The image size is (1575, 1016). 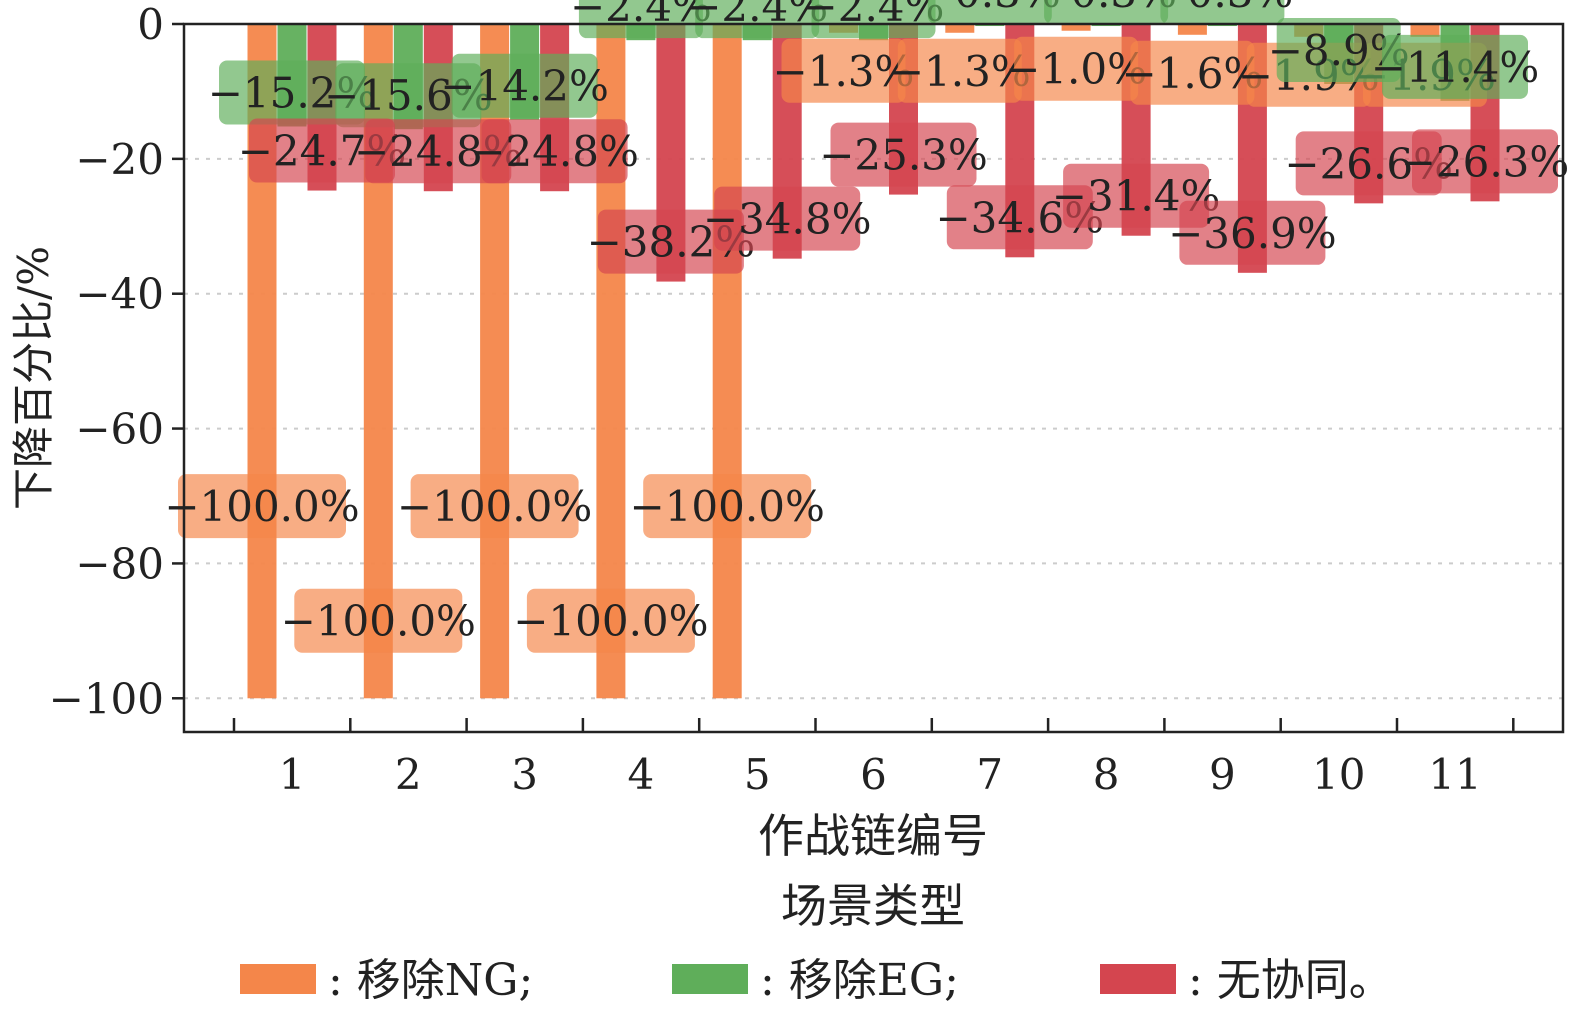 What do you see at coordinates (430, 980) in the screenshot?
I see `legend-label: : 移除NG;` at bounding box center [430, 980].